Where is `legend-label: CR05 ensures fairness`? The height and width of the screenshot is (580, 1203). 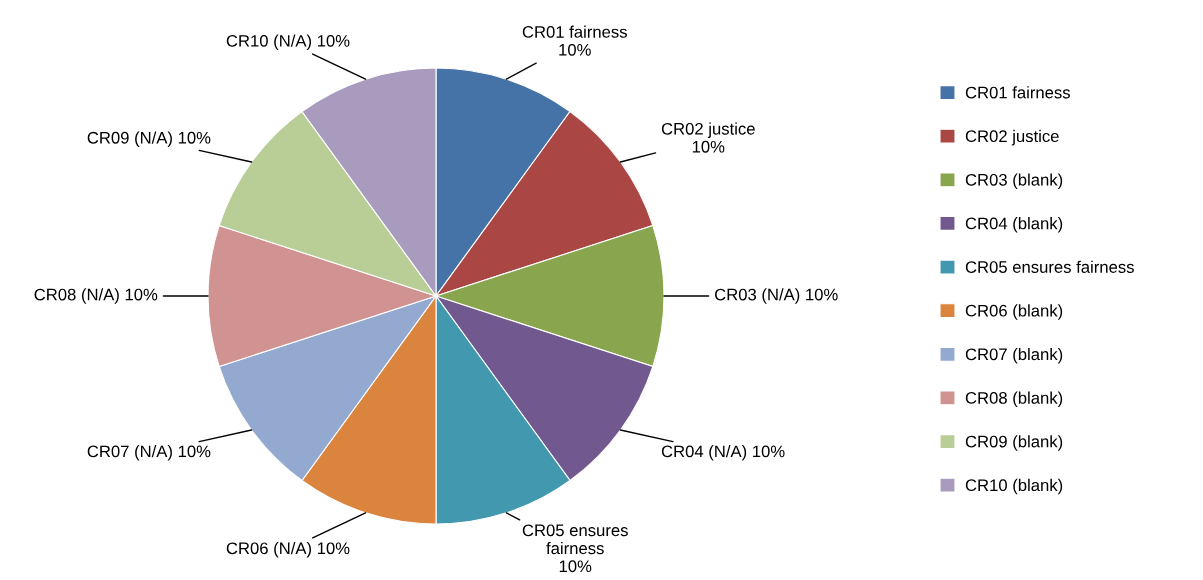 legend-label: CR05 ensures fairness is located at coordinates (1049, 266).